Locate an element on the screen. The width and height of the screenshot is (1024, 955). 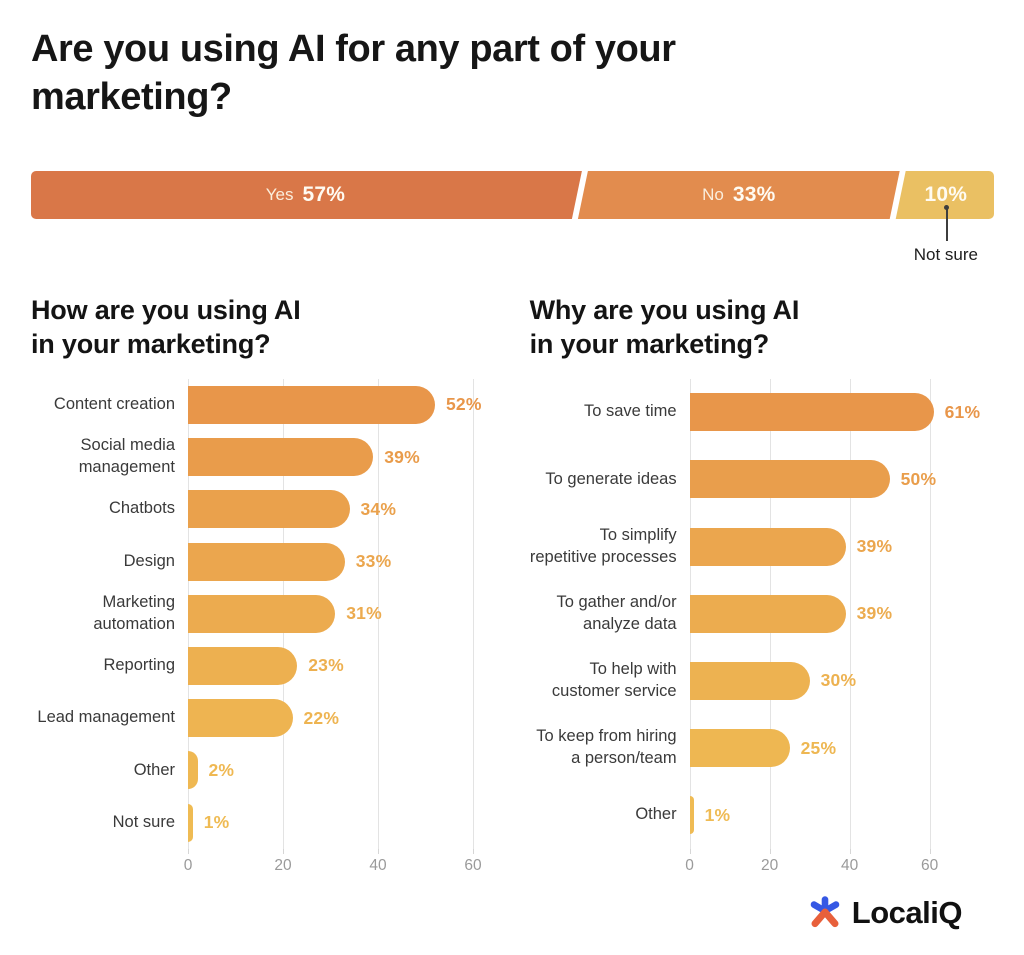
segment-name: No is located at coordinates (713, 194).